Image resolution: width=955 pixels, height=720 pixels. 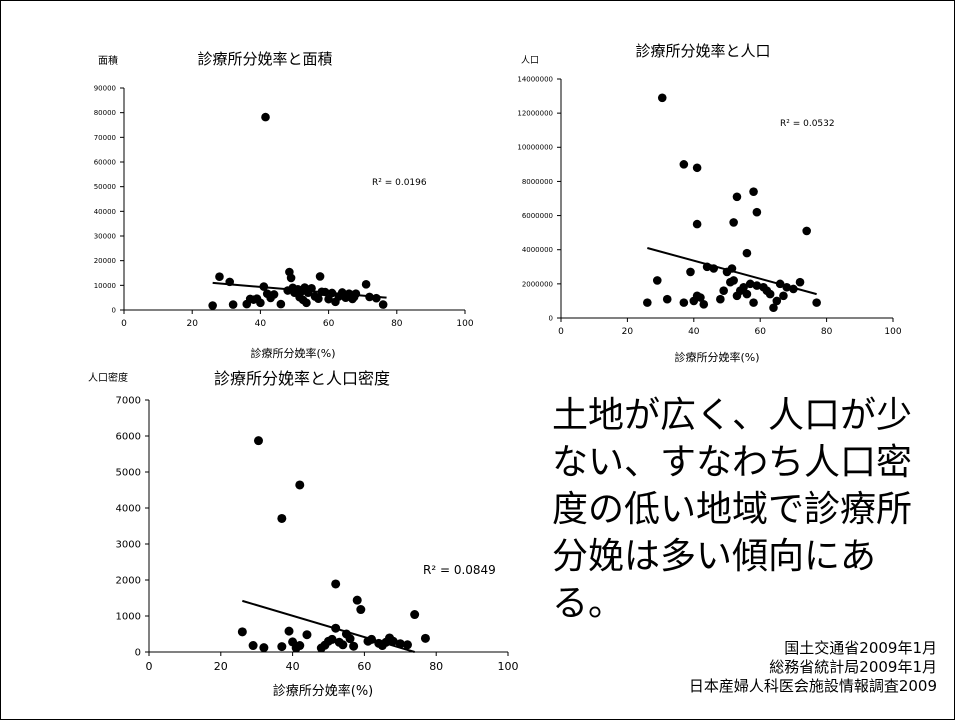 I want to click on chart-title: 診療所分娩率と人口, so click(x=702, y=51).